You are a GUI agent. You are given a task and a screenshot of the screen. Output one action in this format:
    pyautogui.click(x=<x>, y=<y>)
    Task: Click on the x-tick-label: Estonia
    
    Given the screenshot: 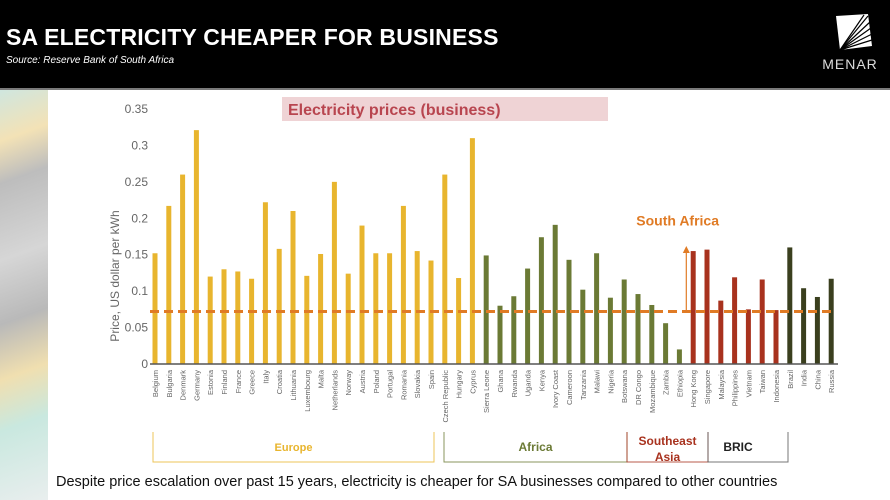 What is the action you would take?
    pyautogui.click(x=210, y=382)
    